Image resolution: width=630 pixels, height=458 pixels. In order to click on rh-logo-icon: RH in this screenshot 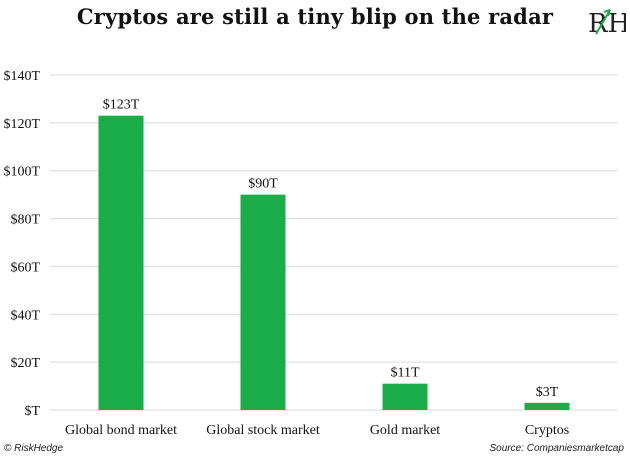, I will do `click(608, 22)`.